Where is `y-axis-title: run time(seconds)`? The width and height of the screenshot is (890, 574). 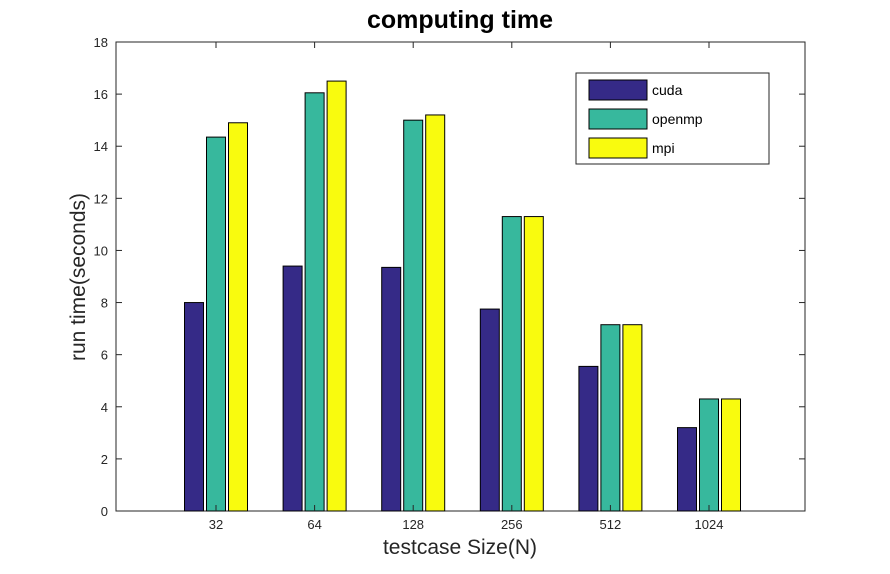
y-axis-title: run time(seconds) is located at coordinates (78, 277).